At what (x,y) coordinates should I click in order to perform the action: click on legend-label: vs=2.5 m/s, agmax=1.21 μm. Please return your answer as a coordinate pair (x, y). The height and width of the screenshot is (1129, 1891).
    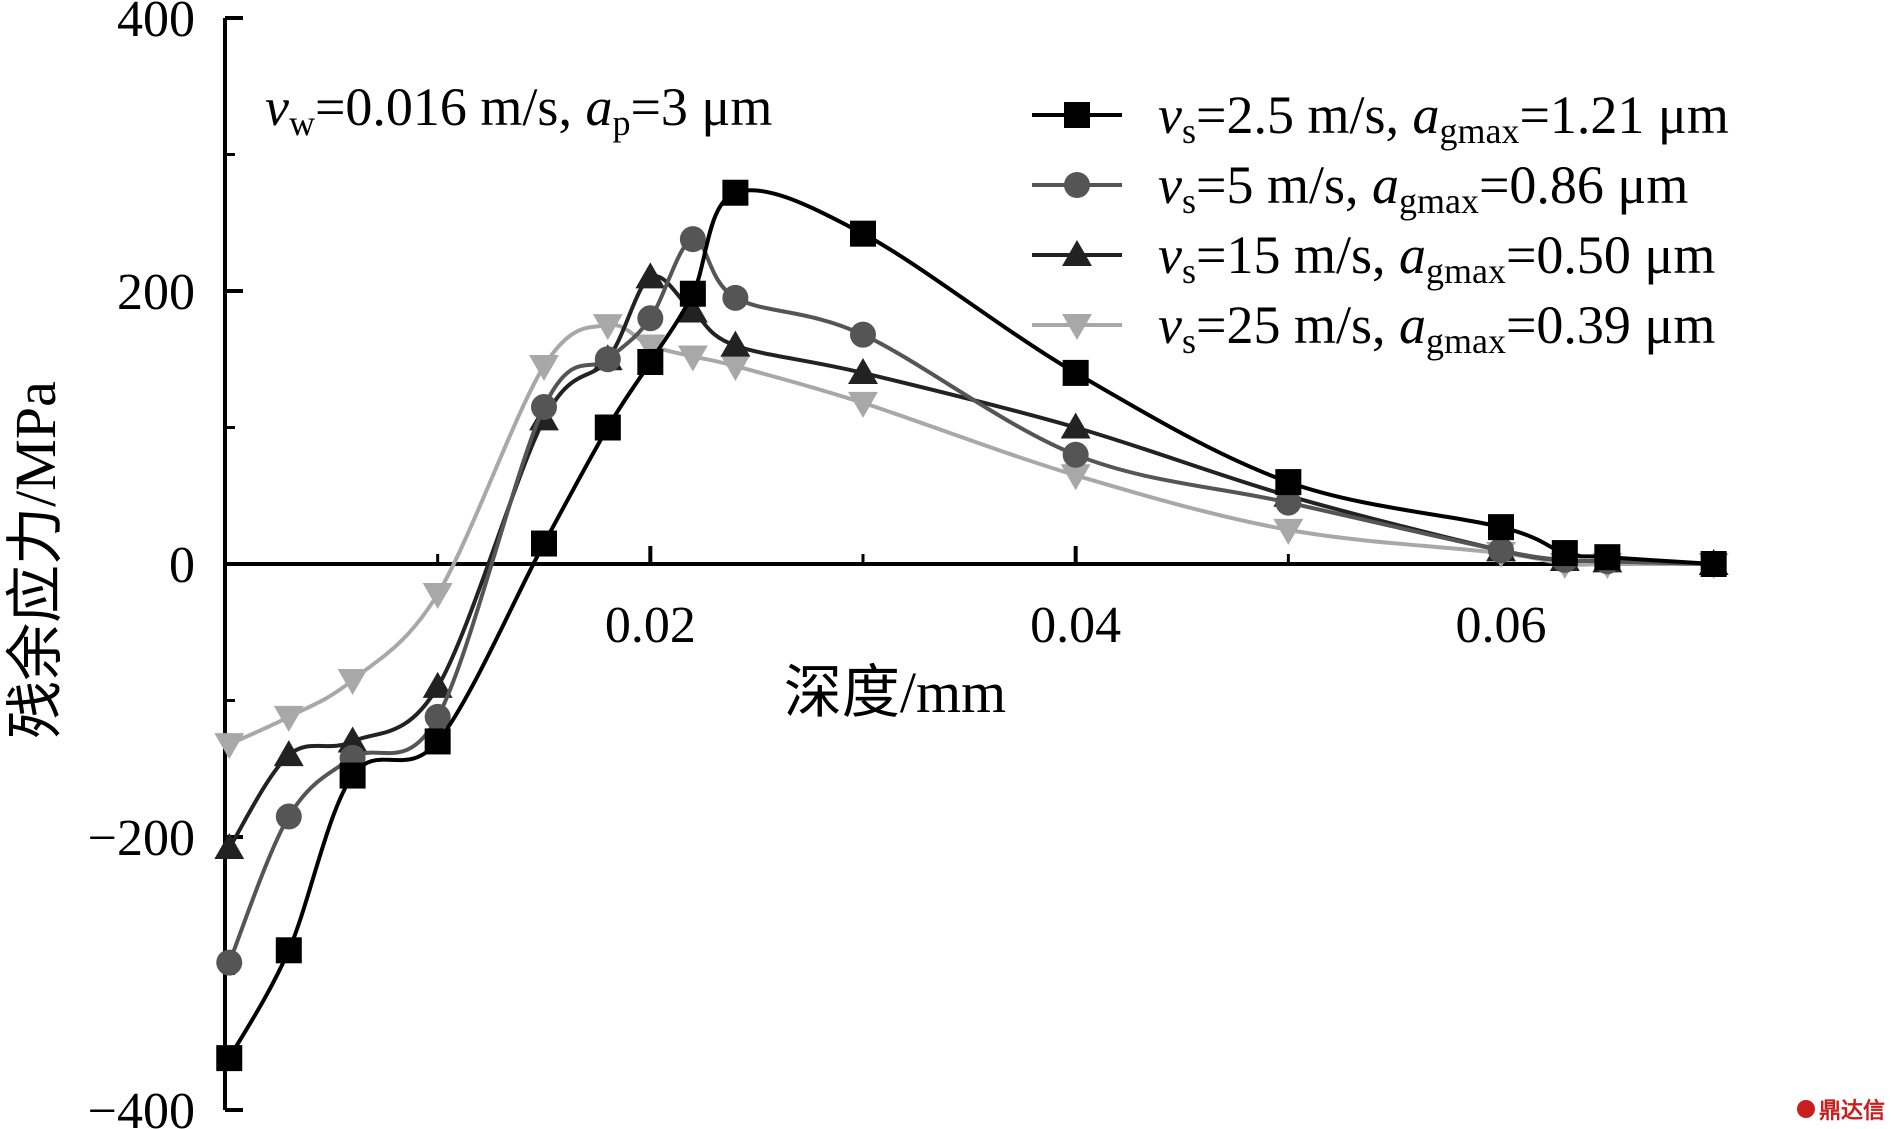
    Looking at the image, I should click on (1443, 118).